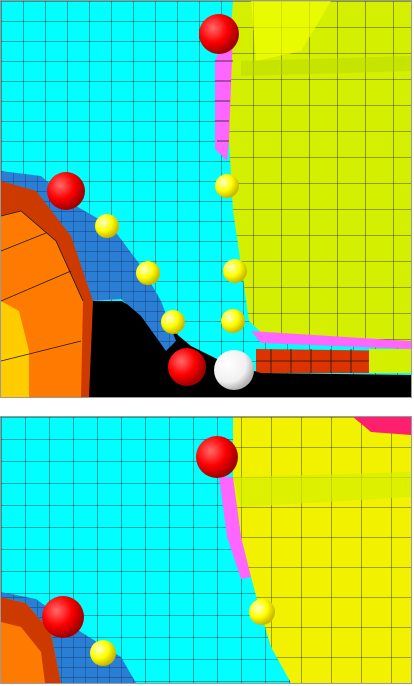 This screenshot has width=414, height=686. What do you see at coordinates (382, 426) in the screenshot?
I see `edge-accent` at bounding box center [382, 426].